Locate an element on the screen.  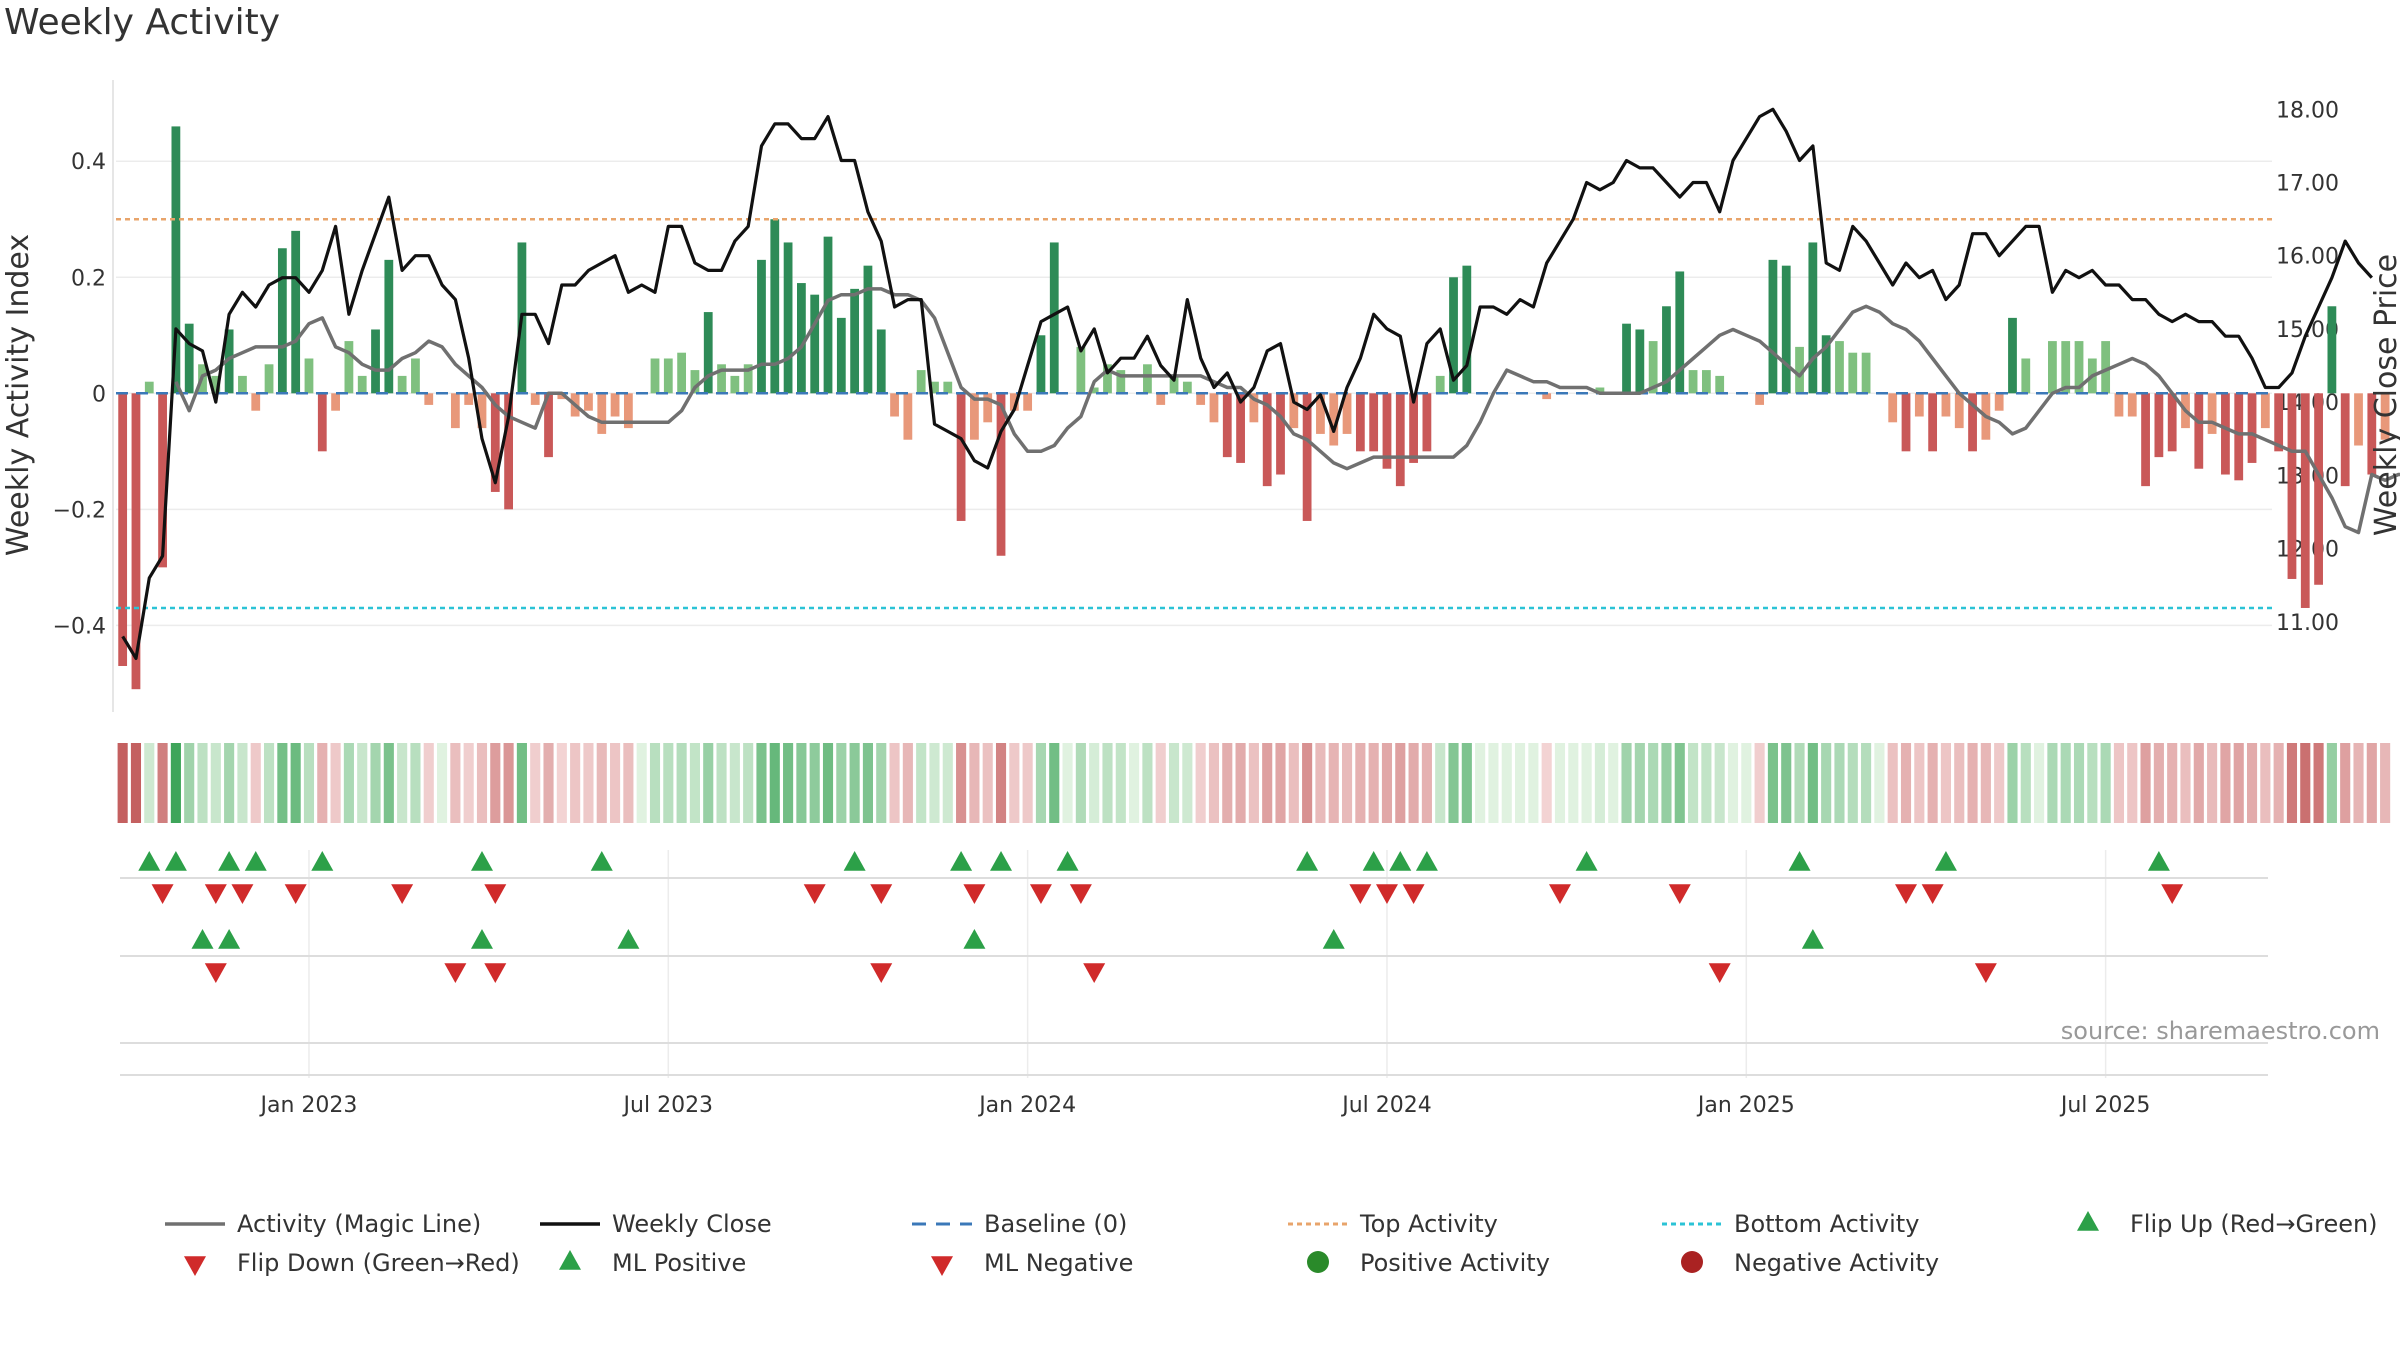
legend-item-baseline: Baseline (0) is located at coordinates (1019, 1224).